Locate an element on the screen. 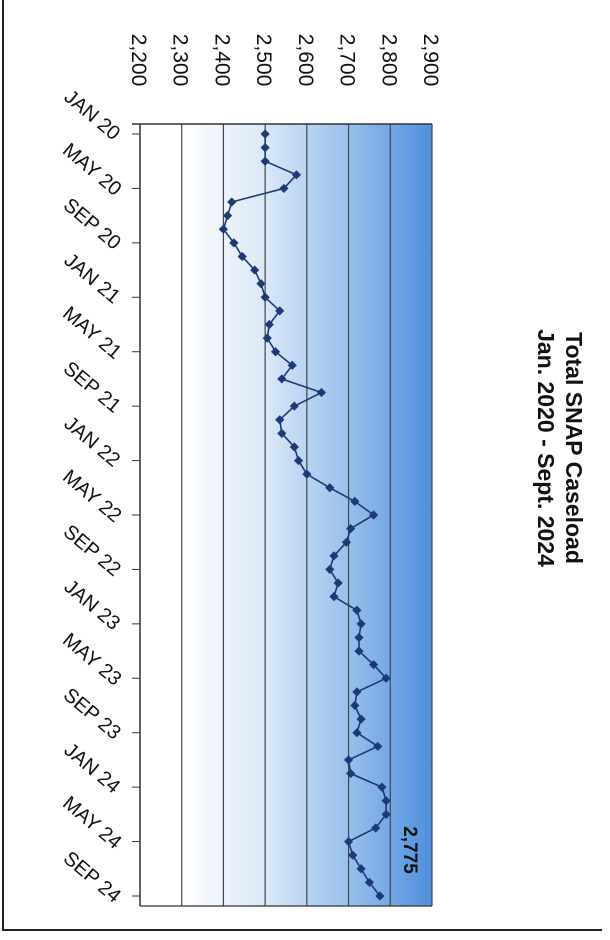 Image resolution: width=610 pixels, height=940 pixels. time-tick-label: SEP 22 is located at coordinates (92, 551).